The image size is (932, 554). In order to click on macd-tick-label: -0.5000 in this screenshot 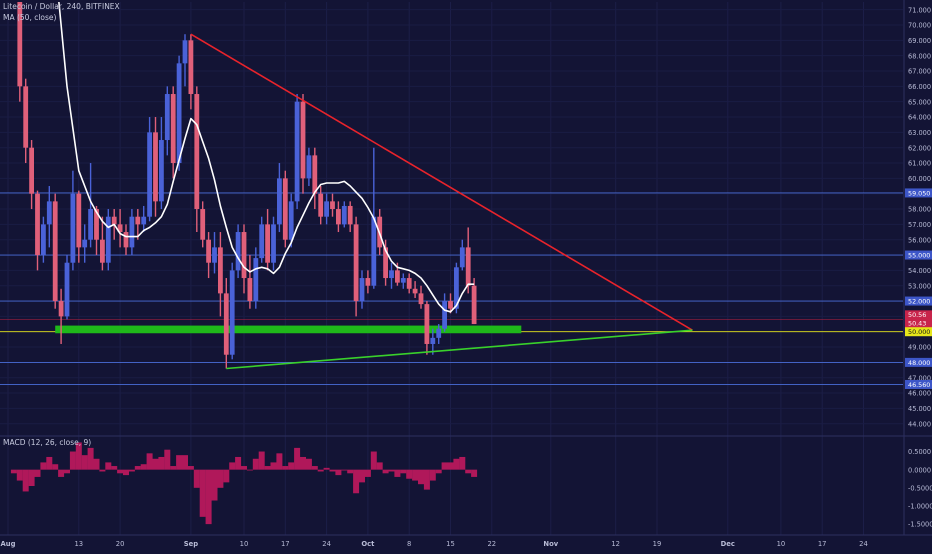, I will do `click(920, 488)`.